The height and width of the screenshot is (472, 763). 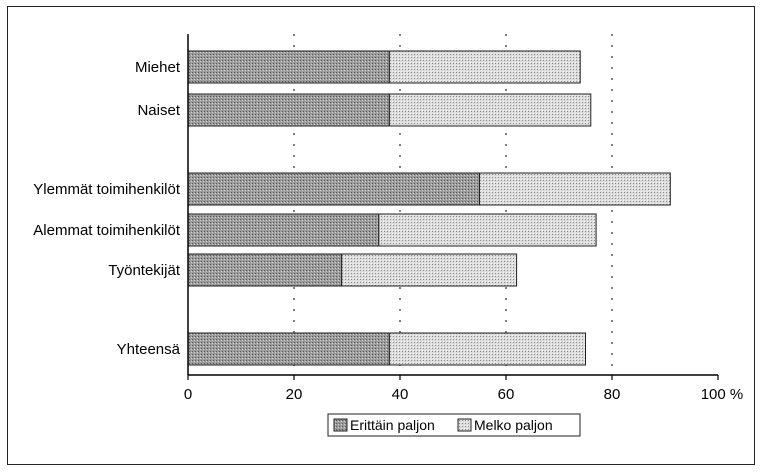 What do you see at coordinates (722, 394) in the screenshot?
I see `x-tick-label: 100 %` at bounding box center [722, 394].